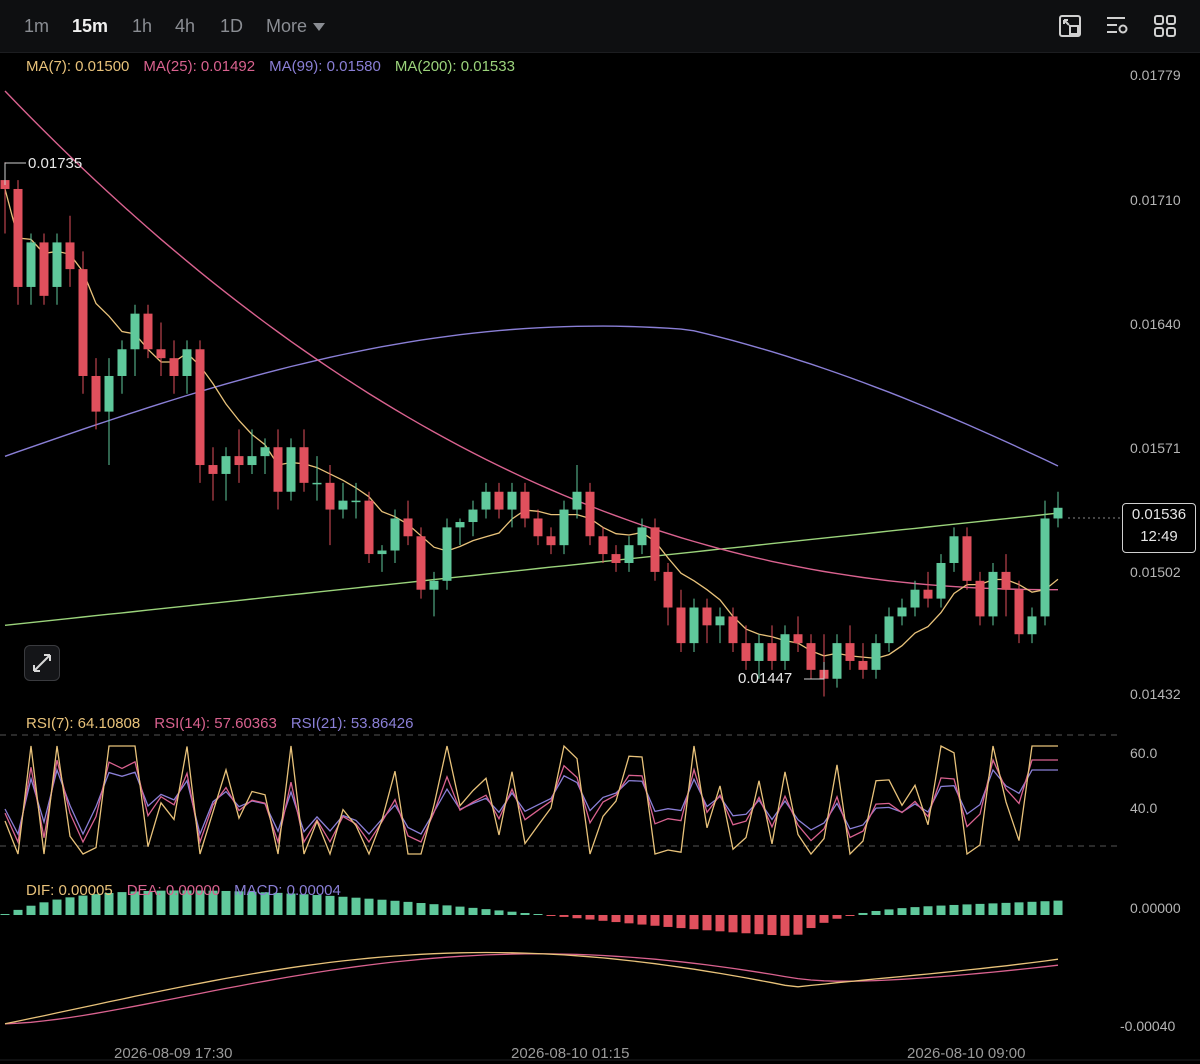 This screenshot has width=1200, height=1064. What do you see at coordinates (966, 1053) in the screenshot?
I see `time-axis-label: 2026-08-10 09:00` at bounding box center [966, 1053].